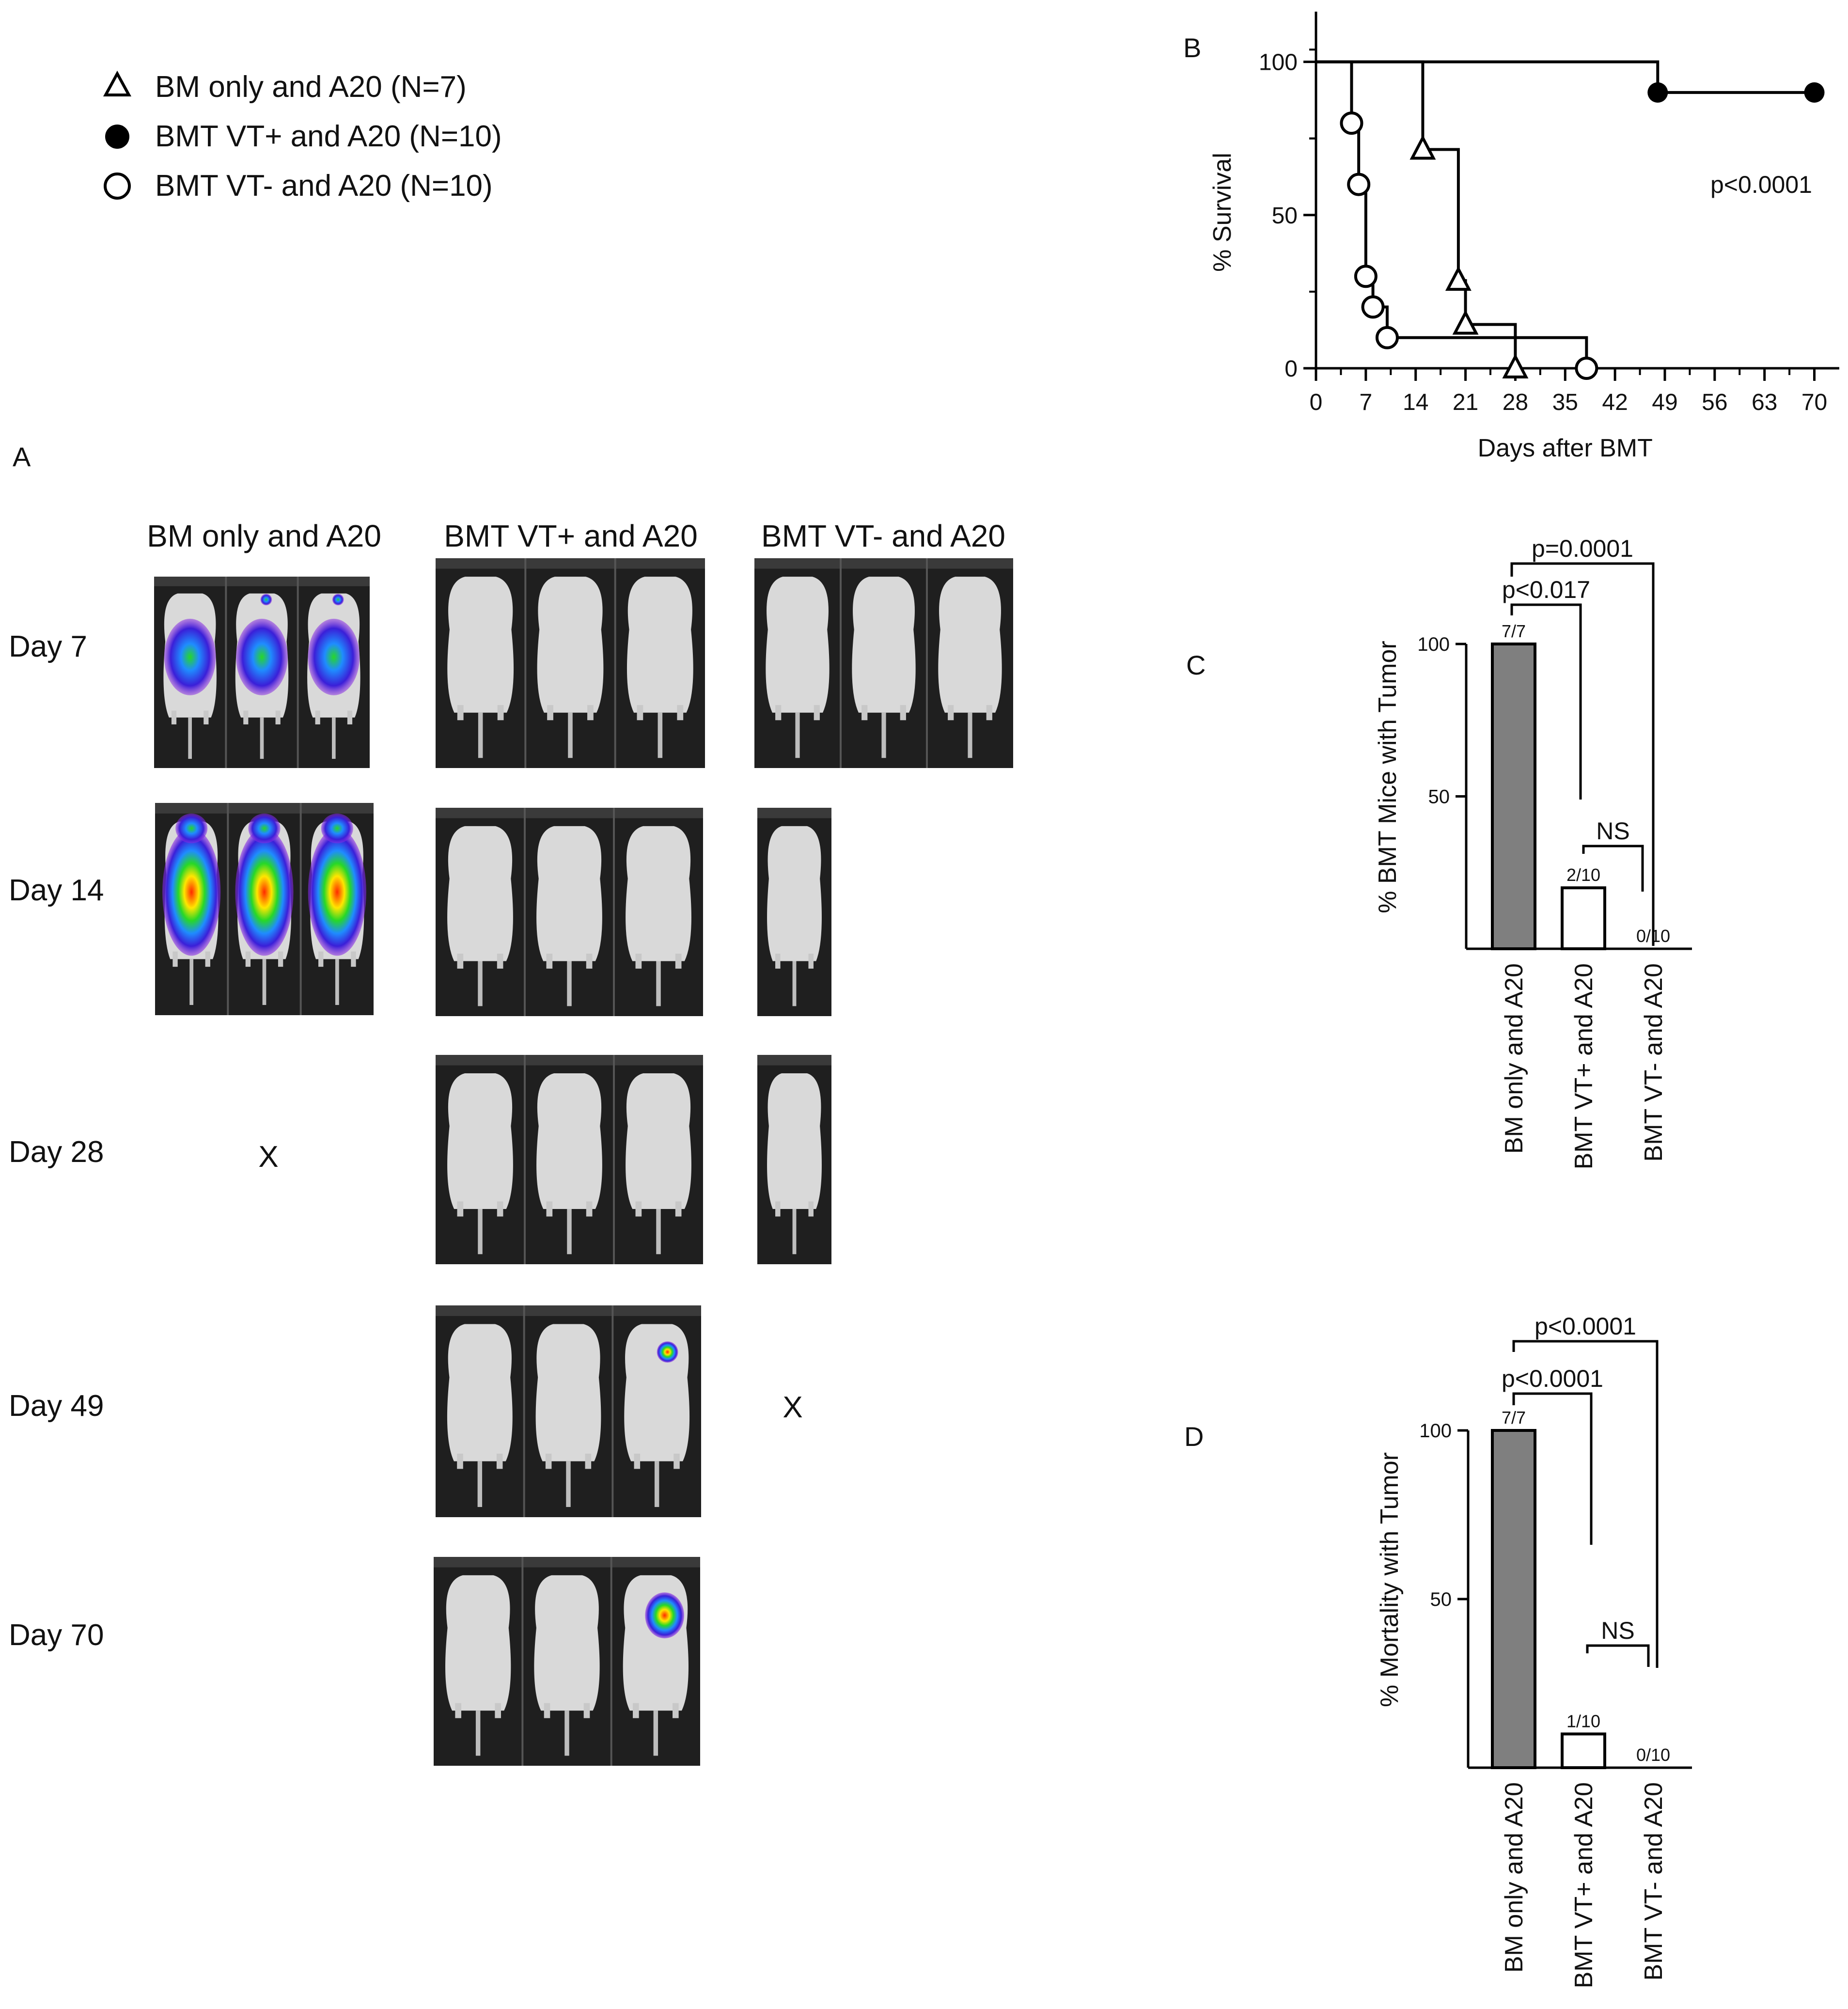  What do you see at coordinates (1439, 797) in the screenshot?
I see `y-tick-label: 50` at bounding box center [1439, 797].